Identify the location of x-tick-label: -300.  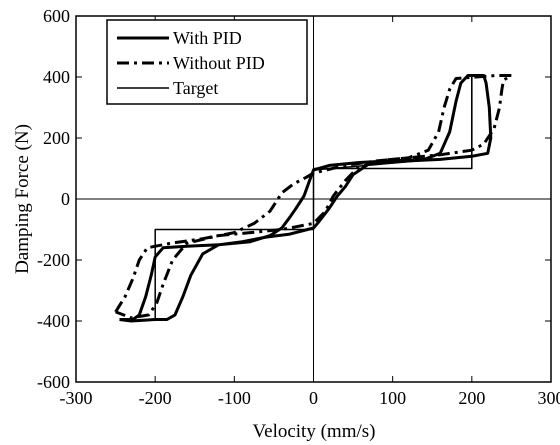
(76, 398).